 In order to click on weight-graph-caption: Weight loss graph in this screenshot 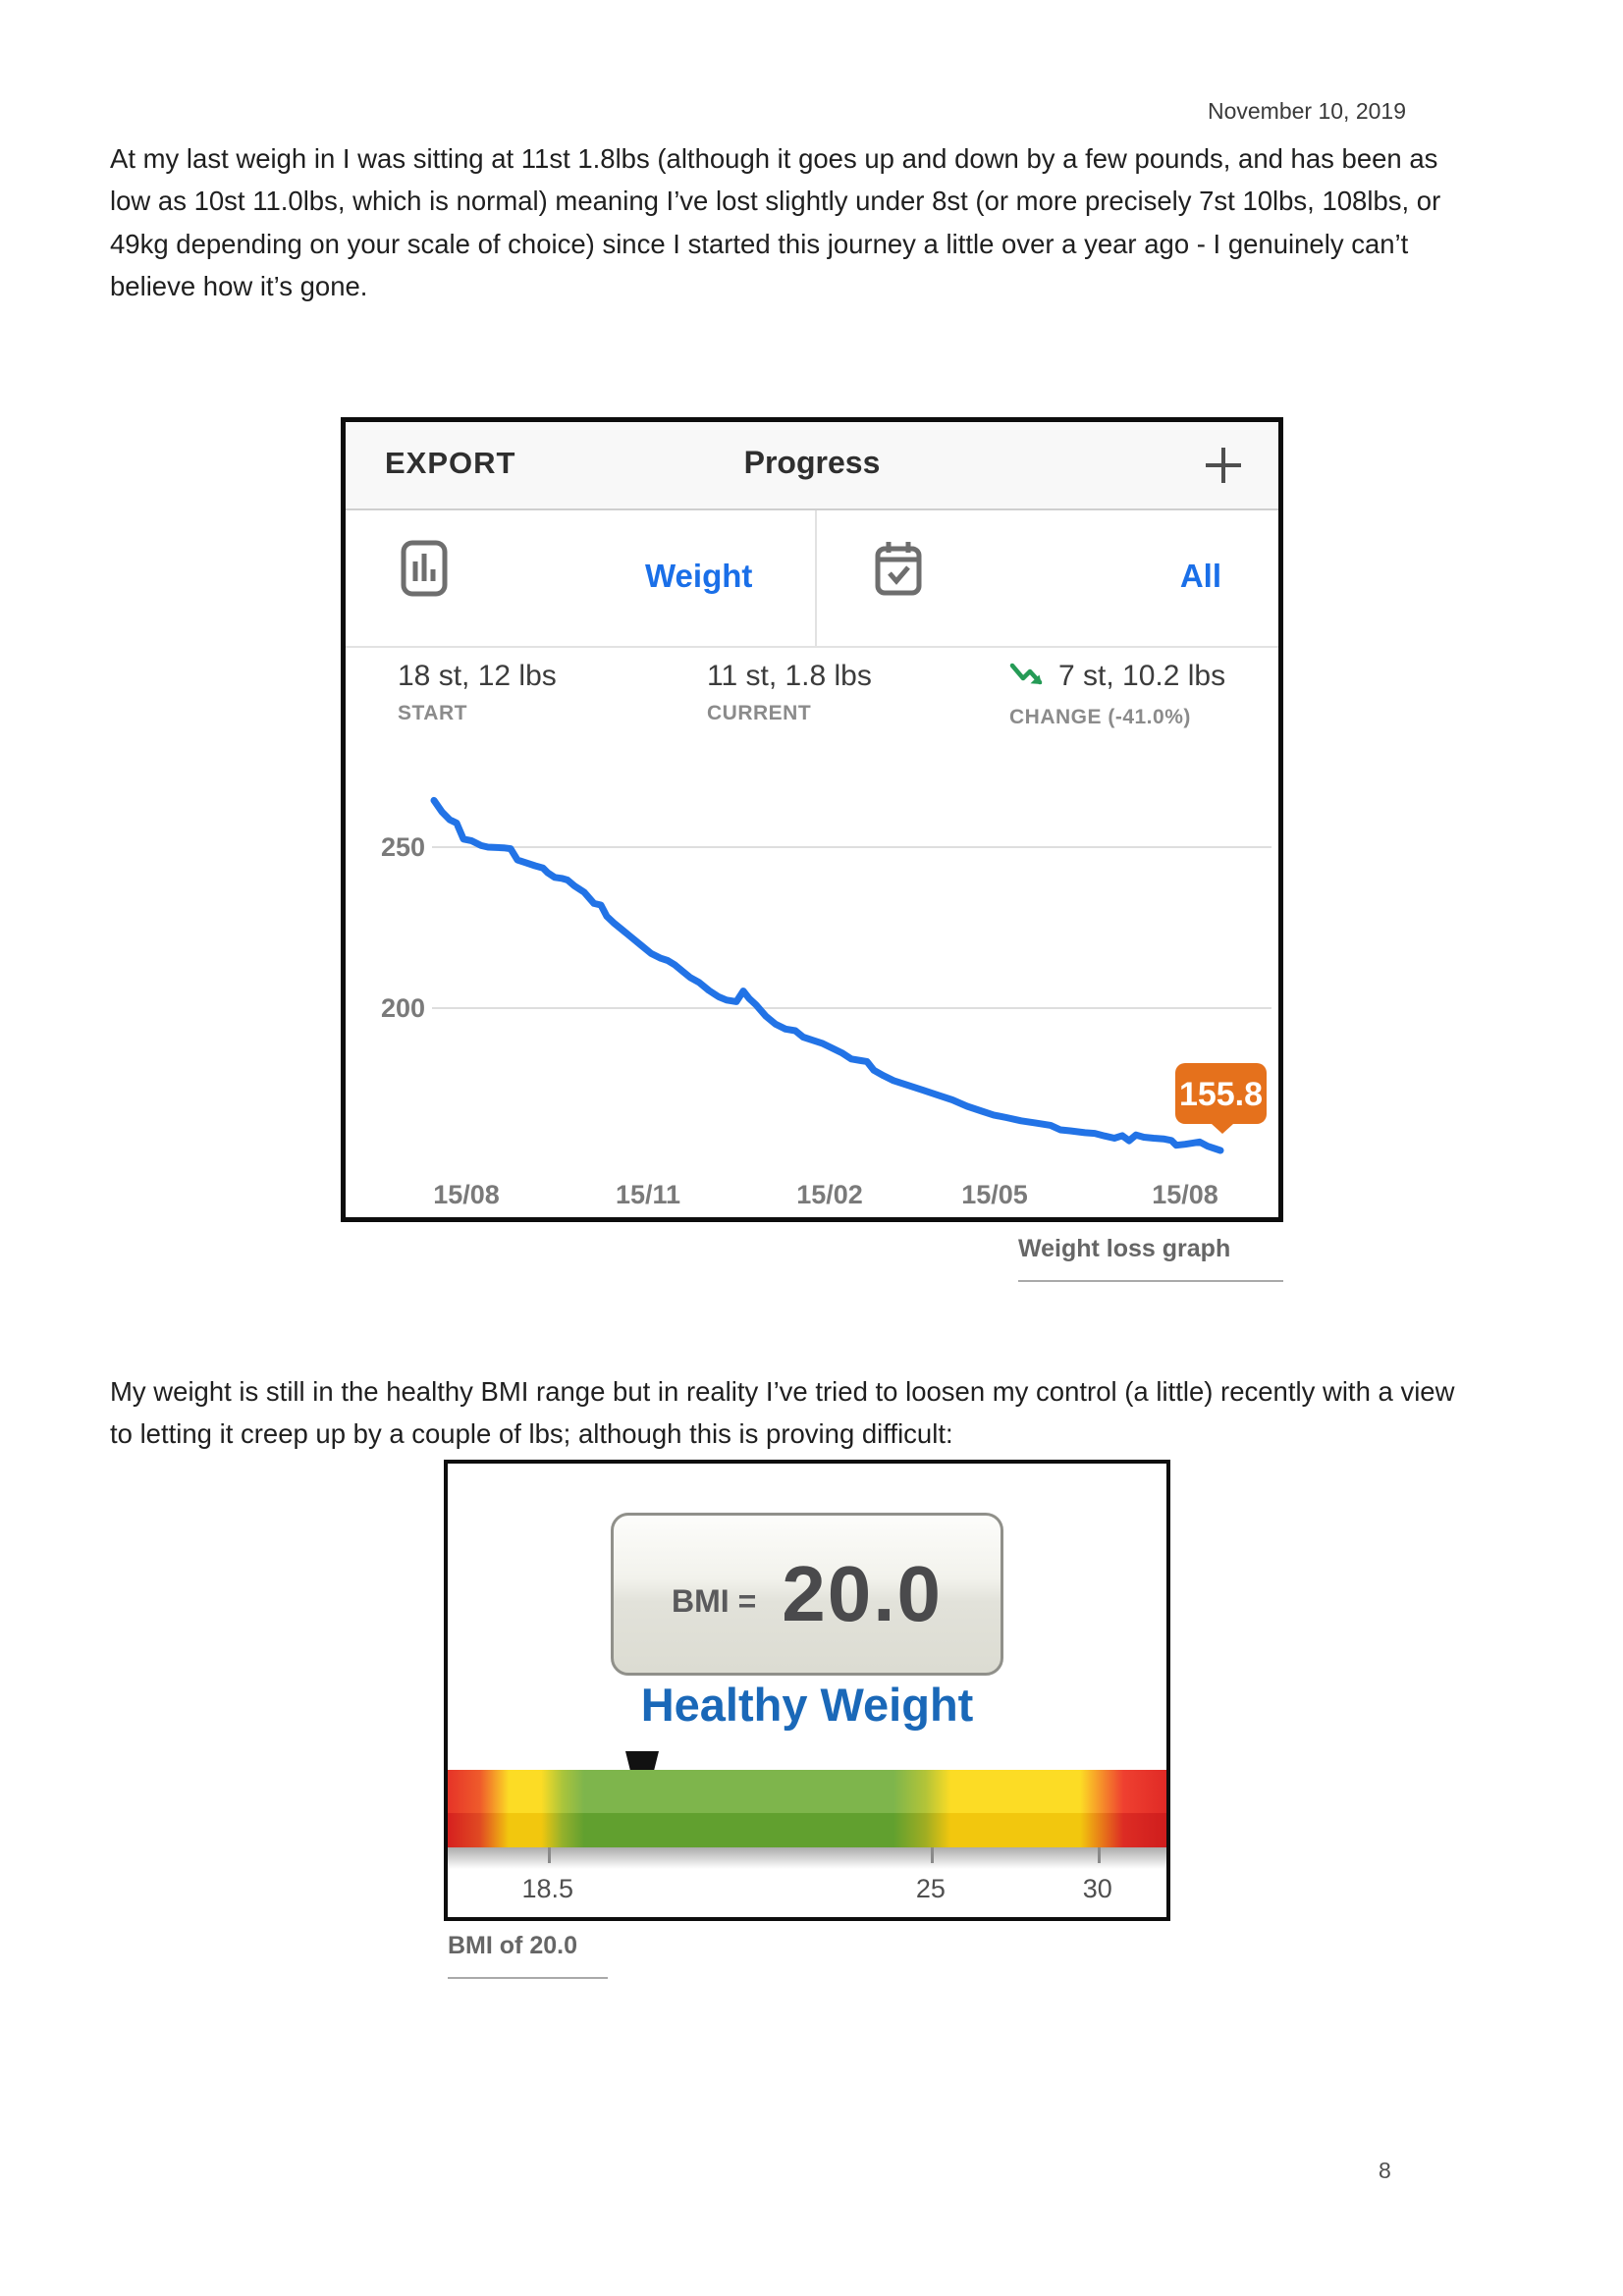, I will do `click(1150, 1258)`.